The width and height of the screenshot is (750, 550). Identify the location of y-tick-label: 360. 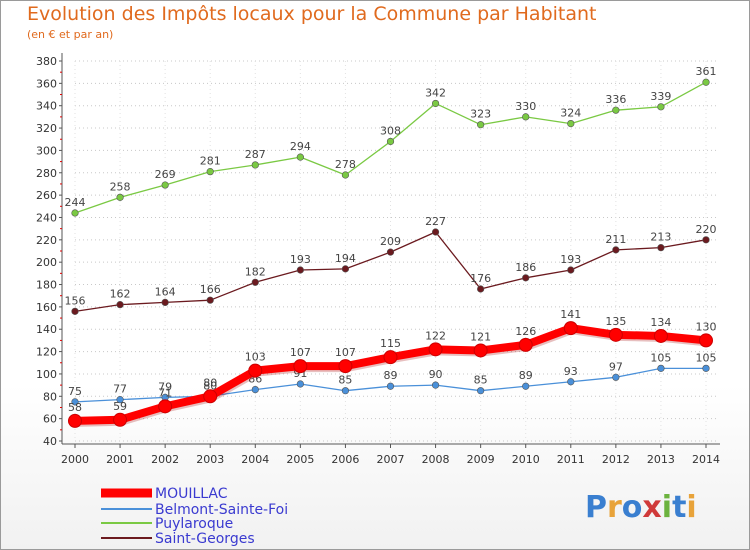
(46, 83).